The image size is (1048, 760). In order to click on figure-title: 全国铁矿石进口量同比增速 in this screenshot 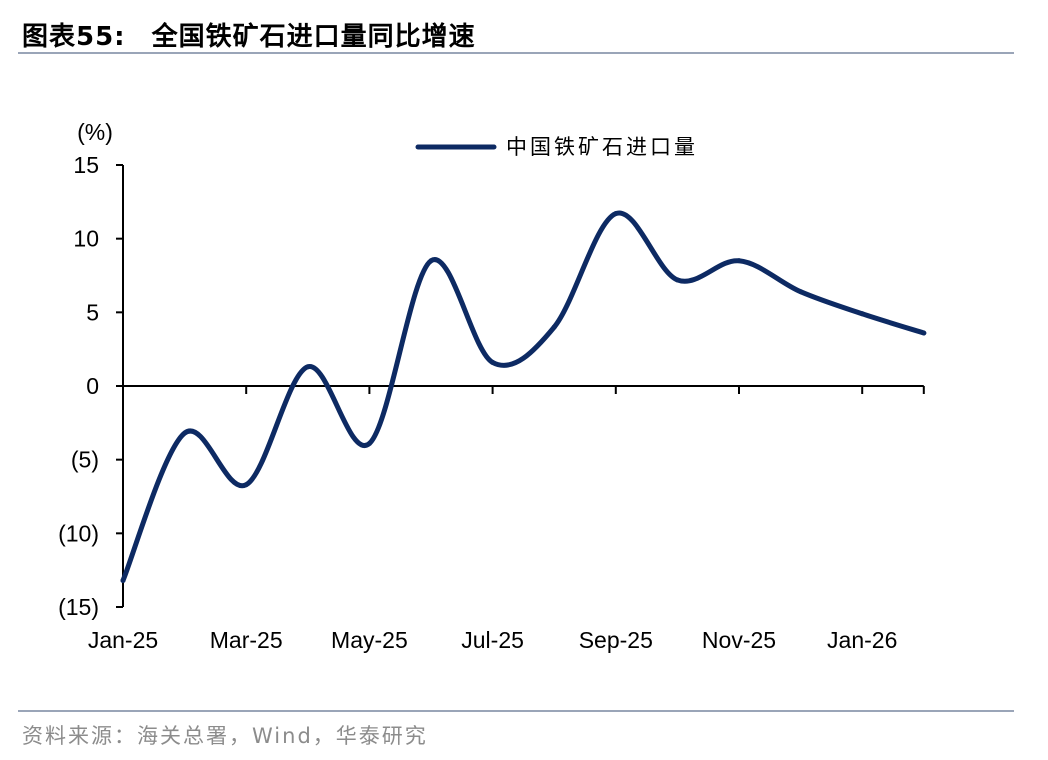, I will do `click(313, 37)`.